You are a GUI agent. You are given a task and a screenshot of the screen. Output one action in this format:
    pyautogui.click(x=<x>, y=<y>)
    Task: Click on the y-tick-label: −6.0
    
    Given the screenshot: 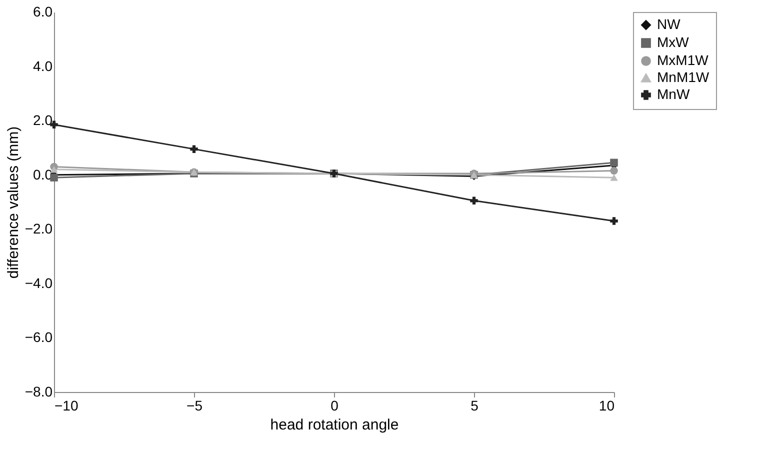 What is the action you would take?
    pyautogui.click(x=38, y=337)
    